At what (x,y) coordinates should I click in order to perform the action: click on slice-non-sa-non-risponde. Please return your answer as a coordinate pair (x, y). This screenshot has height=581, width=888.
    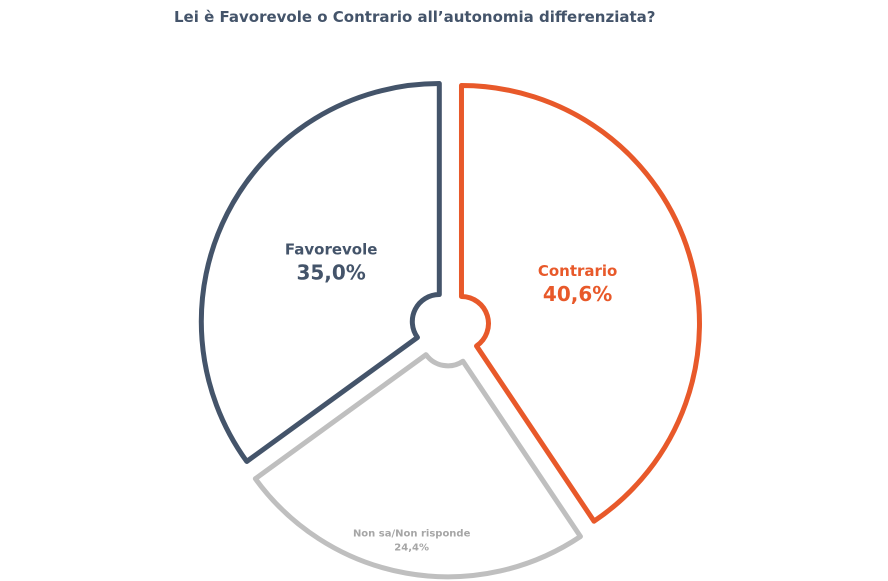
    Looking at the image, I should click on (417, 466).